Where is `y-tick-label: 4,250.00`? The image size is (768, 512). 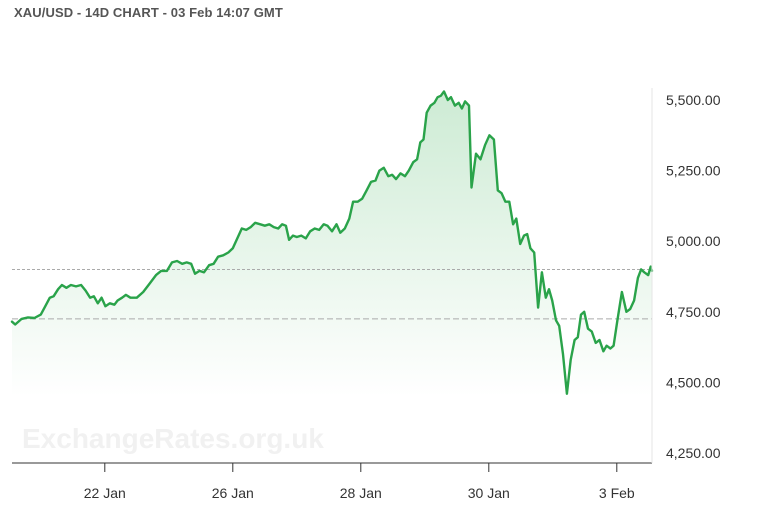 y-tick-label: 4,250.00 is located at coordinates (693, 453).